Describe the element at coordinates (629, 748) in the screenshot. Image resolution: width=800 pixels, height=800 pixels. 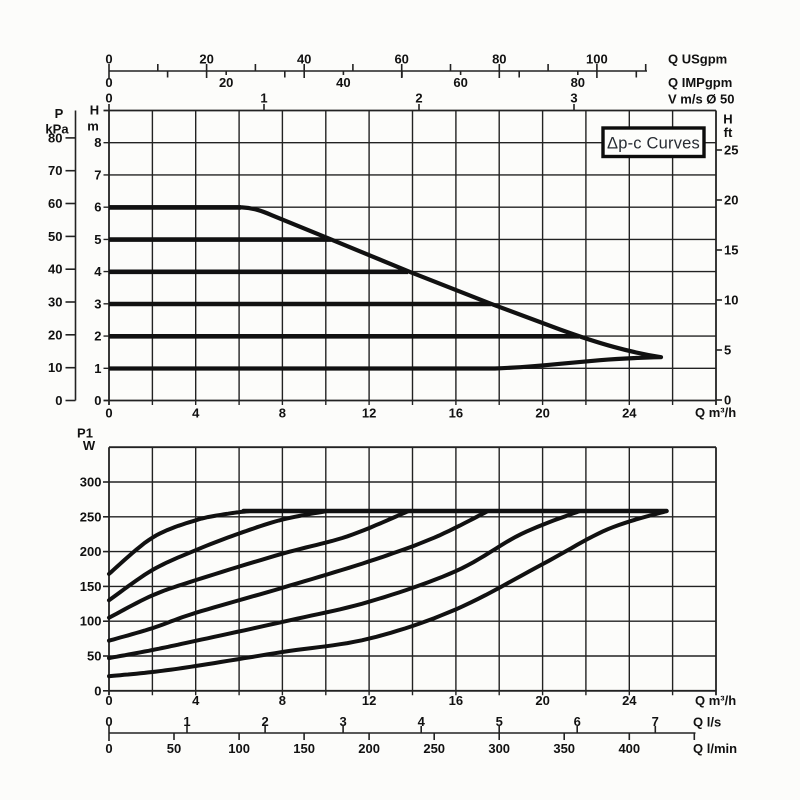
I see `svg-text: 400` at that location.